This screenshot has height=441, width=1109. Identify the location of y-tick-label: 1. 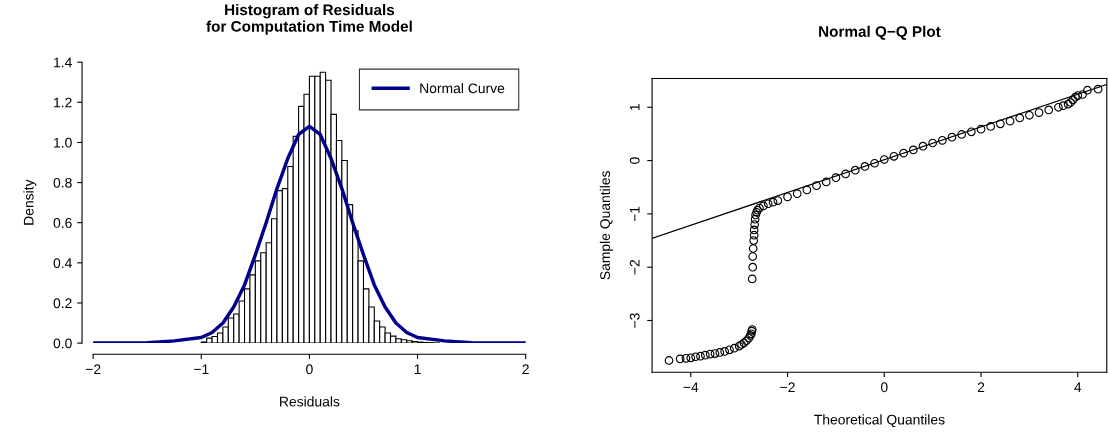
(634, 107).